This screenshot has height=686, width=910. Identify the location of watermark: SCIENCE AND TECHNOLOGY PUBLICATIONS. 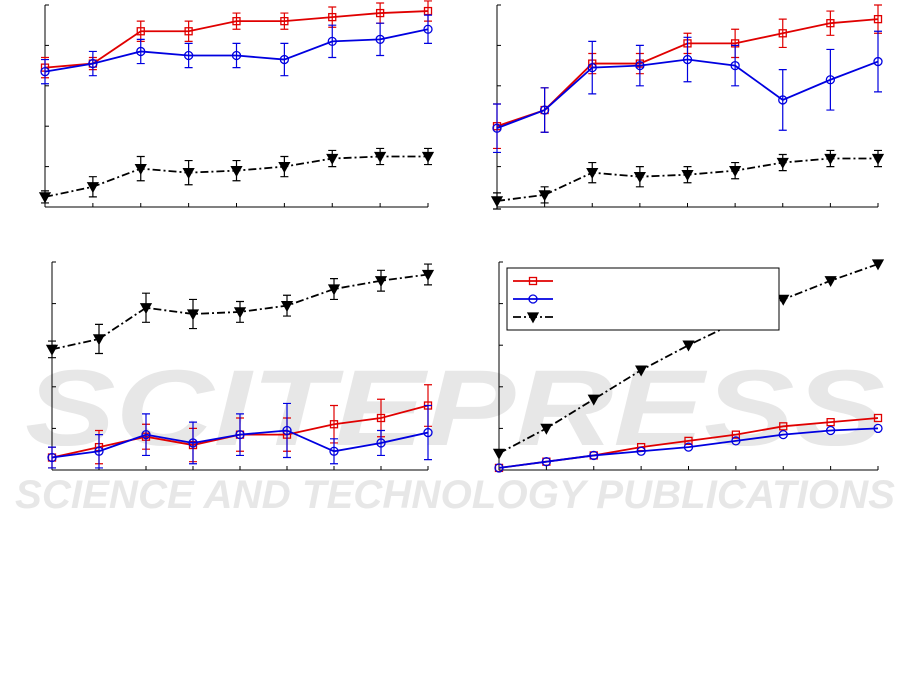
(455, 495).